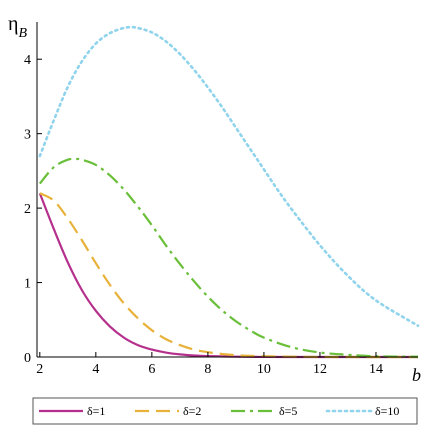 The height and width of the screenshot is (438, 435). What do you see at coordinates (320, 369) in the screenshot?
I see `x-tick-label: 12` at bounding box center [320, 369].